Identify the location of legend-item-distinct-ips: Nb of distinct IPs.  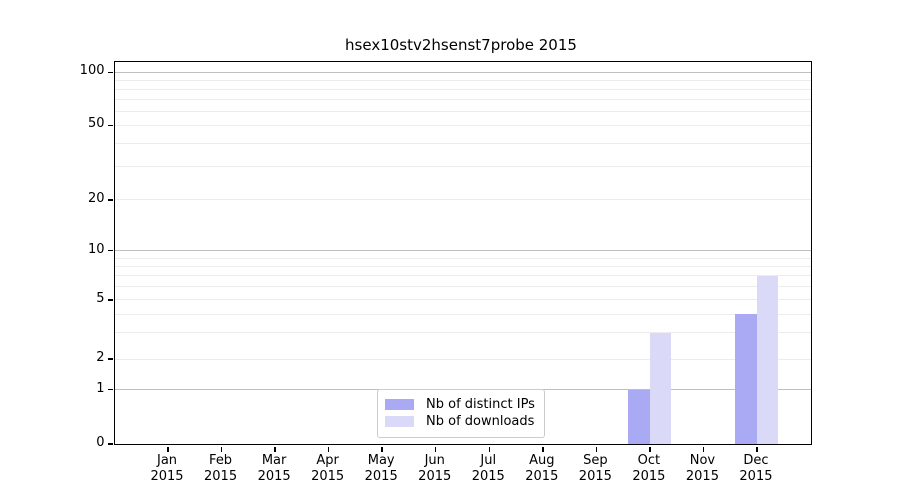
(460, 404).